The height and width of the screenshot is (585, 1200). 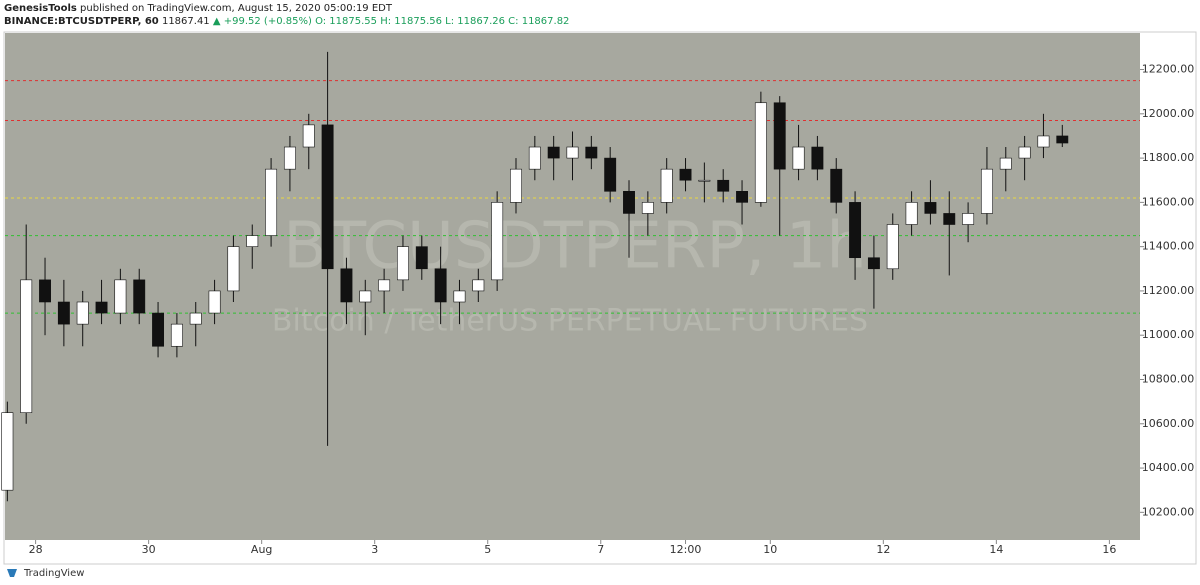 I want to click on symbol: BINANCE:BTCUSDTPERP, 60, so click(x=81, y=21).